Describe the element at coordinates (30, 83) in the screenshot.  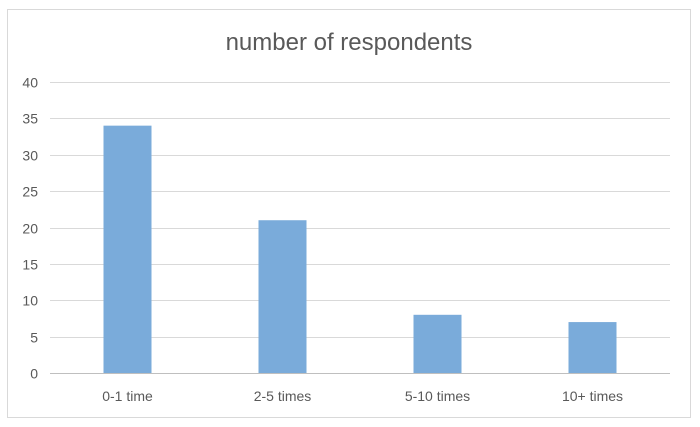
I see `y-tick-label: 40` at that location.